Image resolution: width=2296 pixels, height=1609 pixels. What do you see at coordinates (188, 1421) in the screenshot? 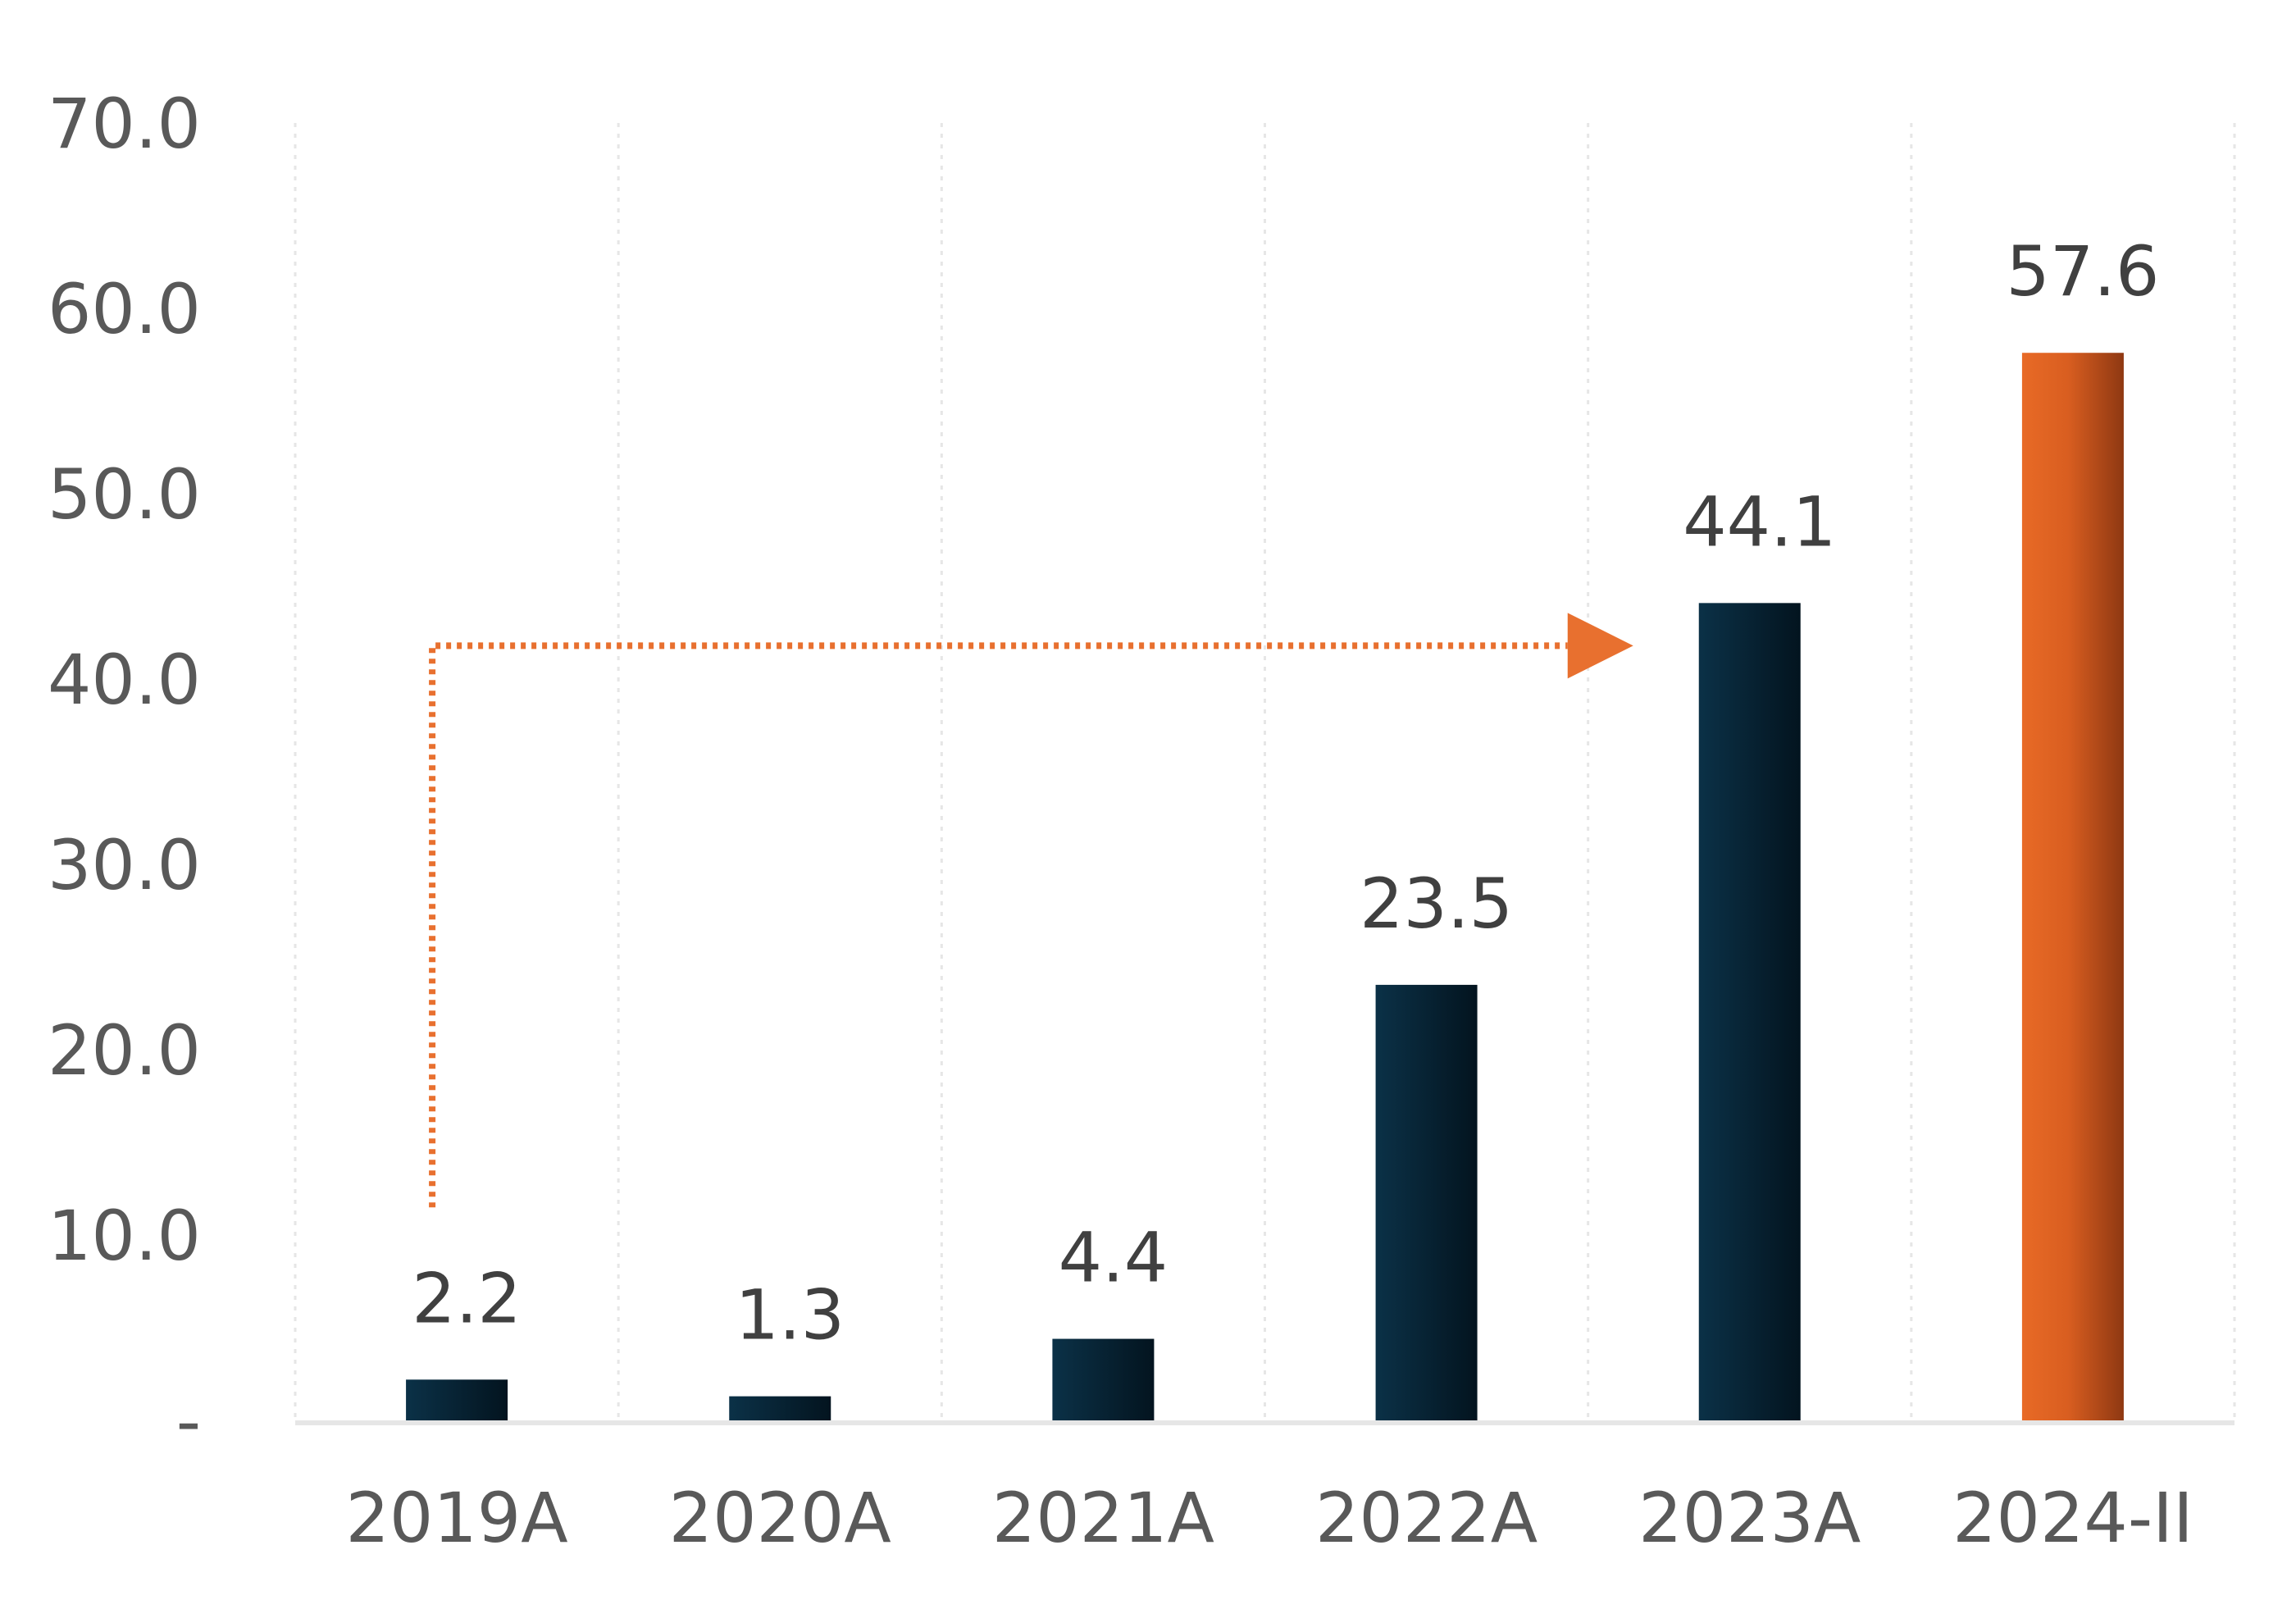
I see `y-tick-label: -` at bounding box center [188, 1421].